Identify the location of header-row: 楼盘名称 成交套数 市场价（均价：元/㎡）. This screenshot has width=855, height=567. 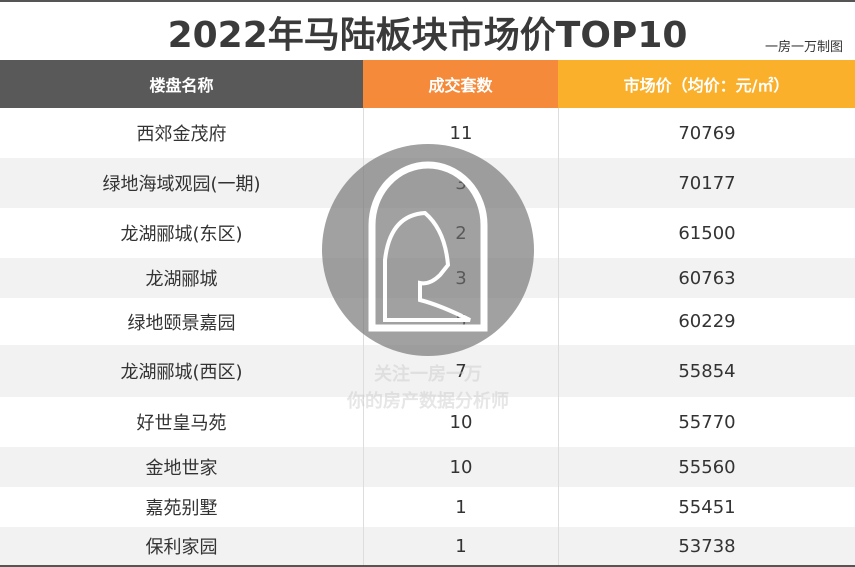
(427, 84).